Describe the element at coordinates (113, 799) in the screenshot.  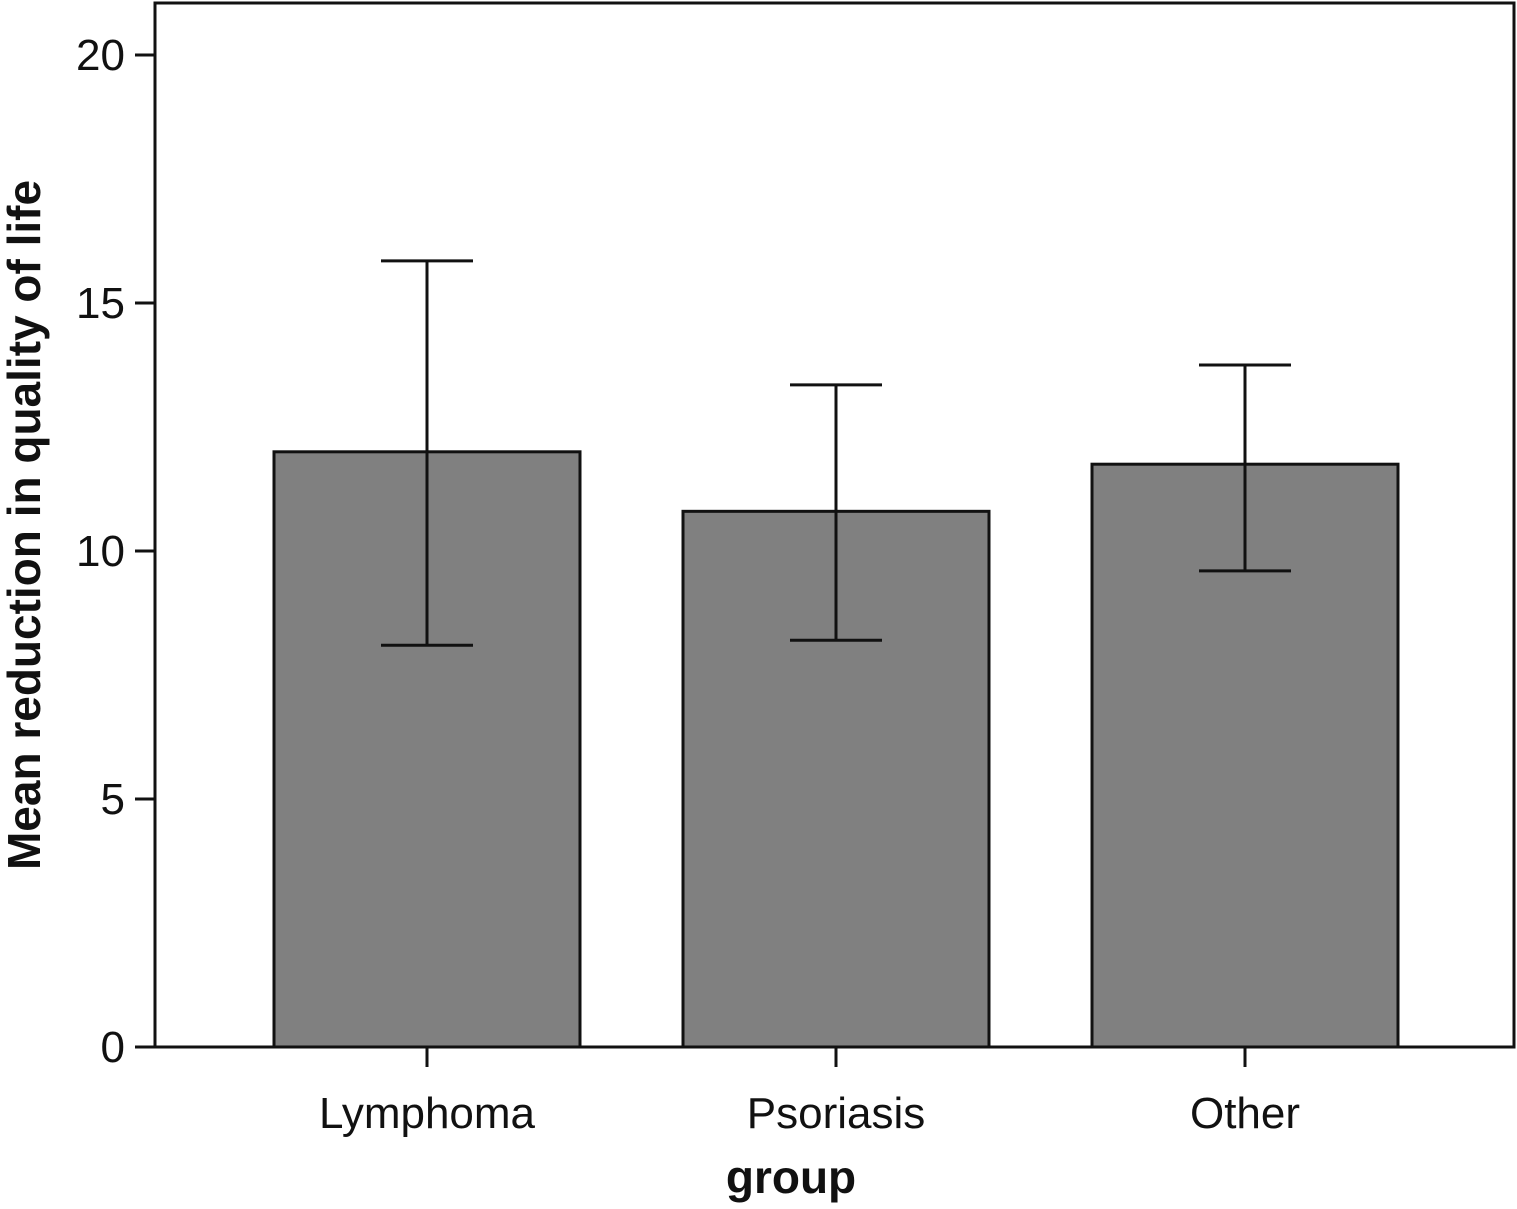
I see `y-tick-label: 5` at that location.